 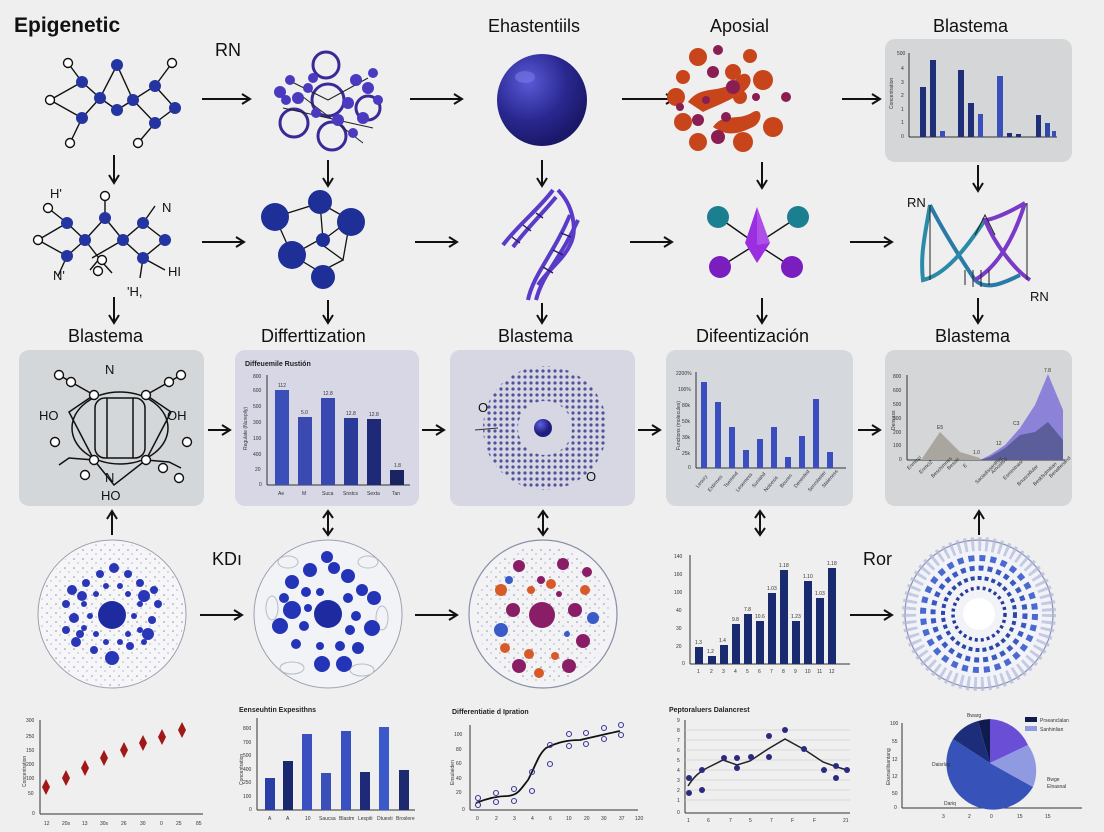 What do you see at coordinates (104, 824) in the screenshot?
I see `svg-text: 30s` at bounding box center [104, 824].